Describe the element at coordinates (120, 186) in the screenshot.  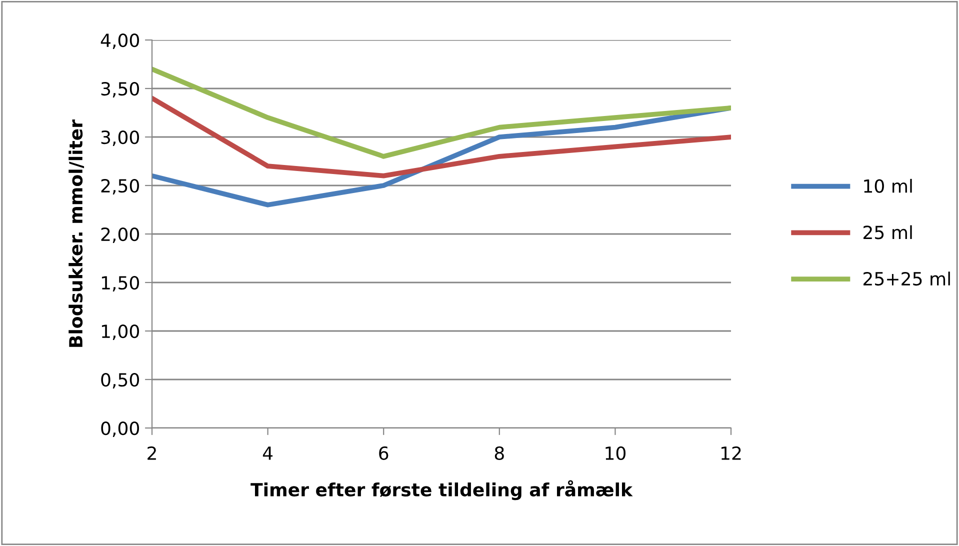
I see `y-tick-label: 2,50` at that location.